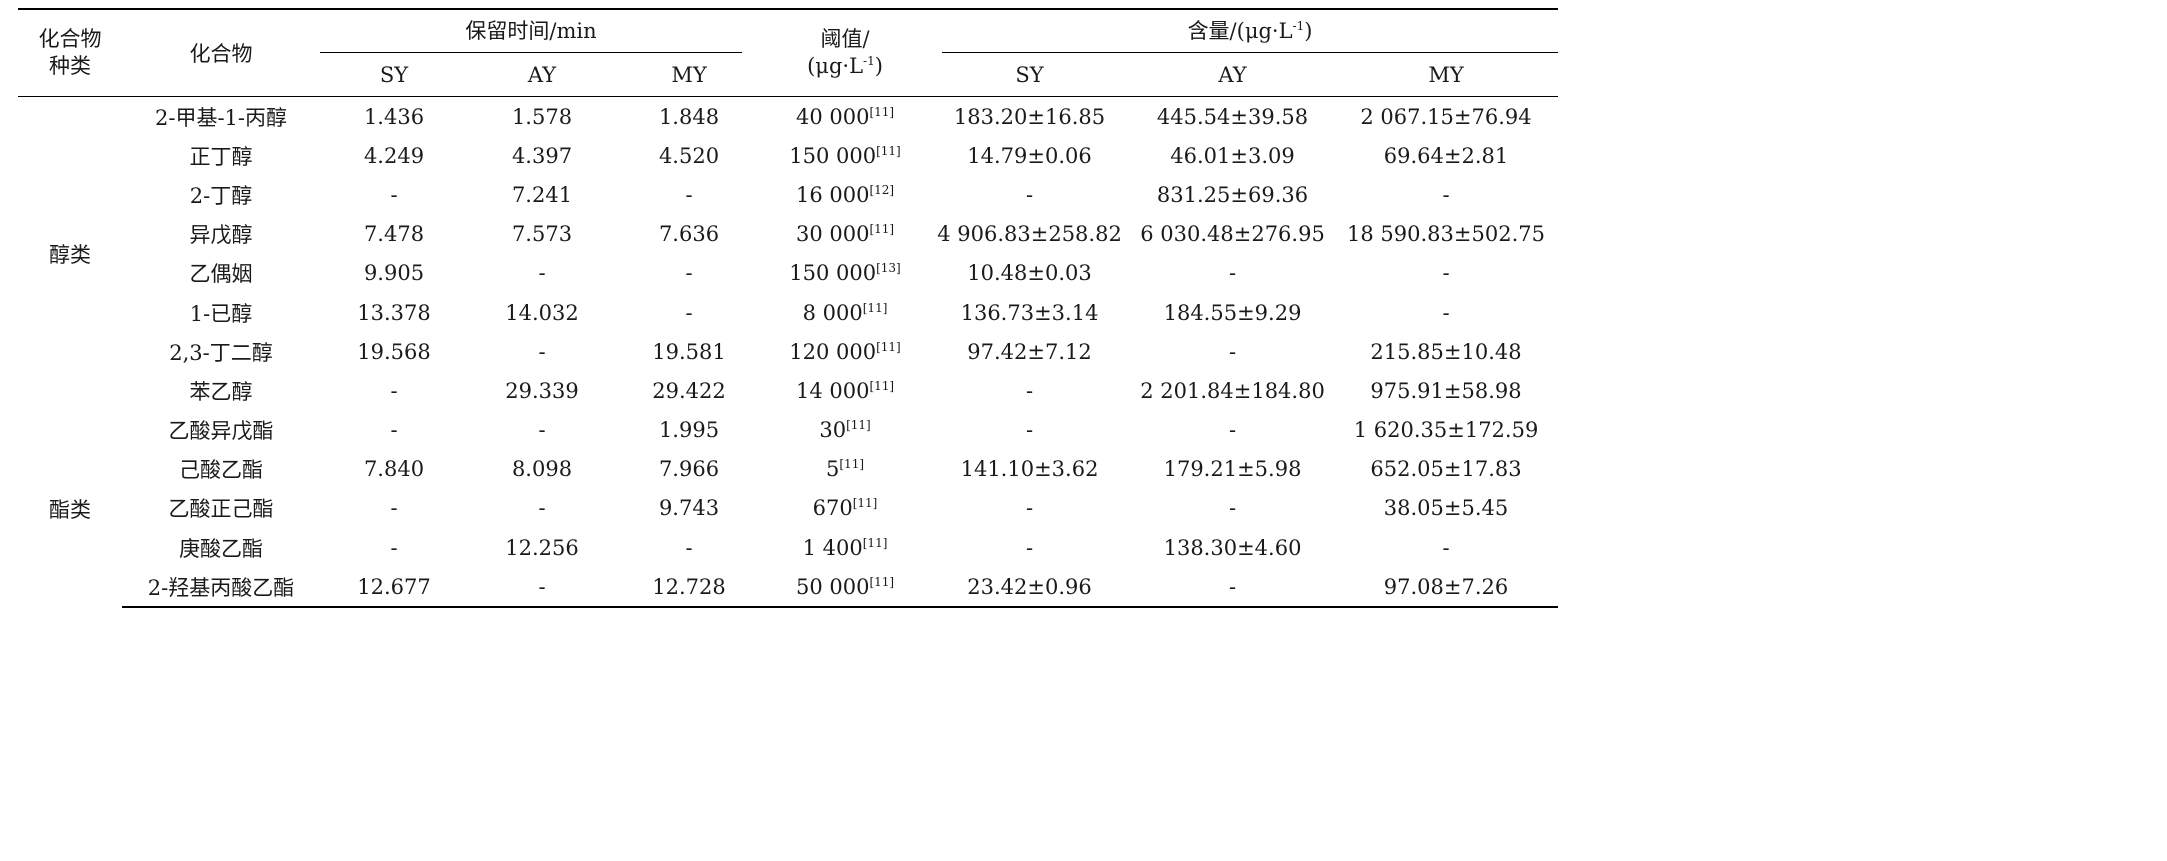 The height and width of the screenshot is (861, 2167). What do you see at coordinates (833, 430) in the screenshot?
I see `threshold-value: 30` at bounding box center [833, 430].